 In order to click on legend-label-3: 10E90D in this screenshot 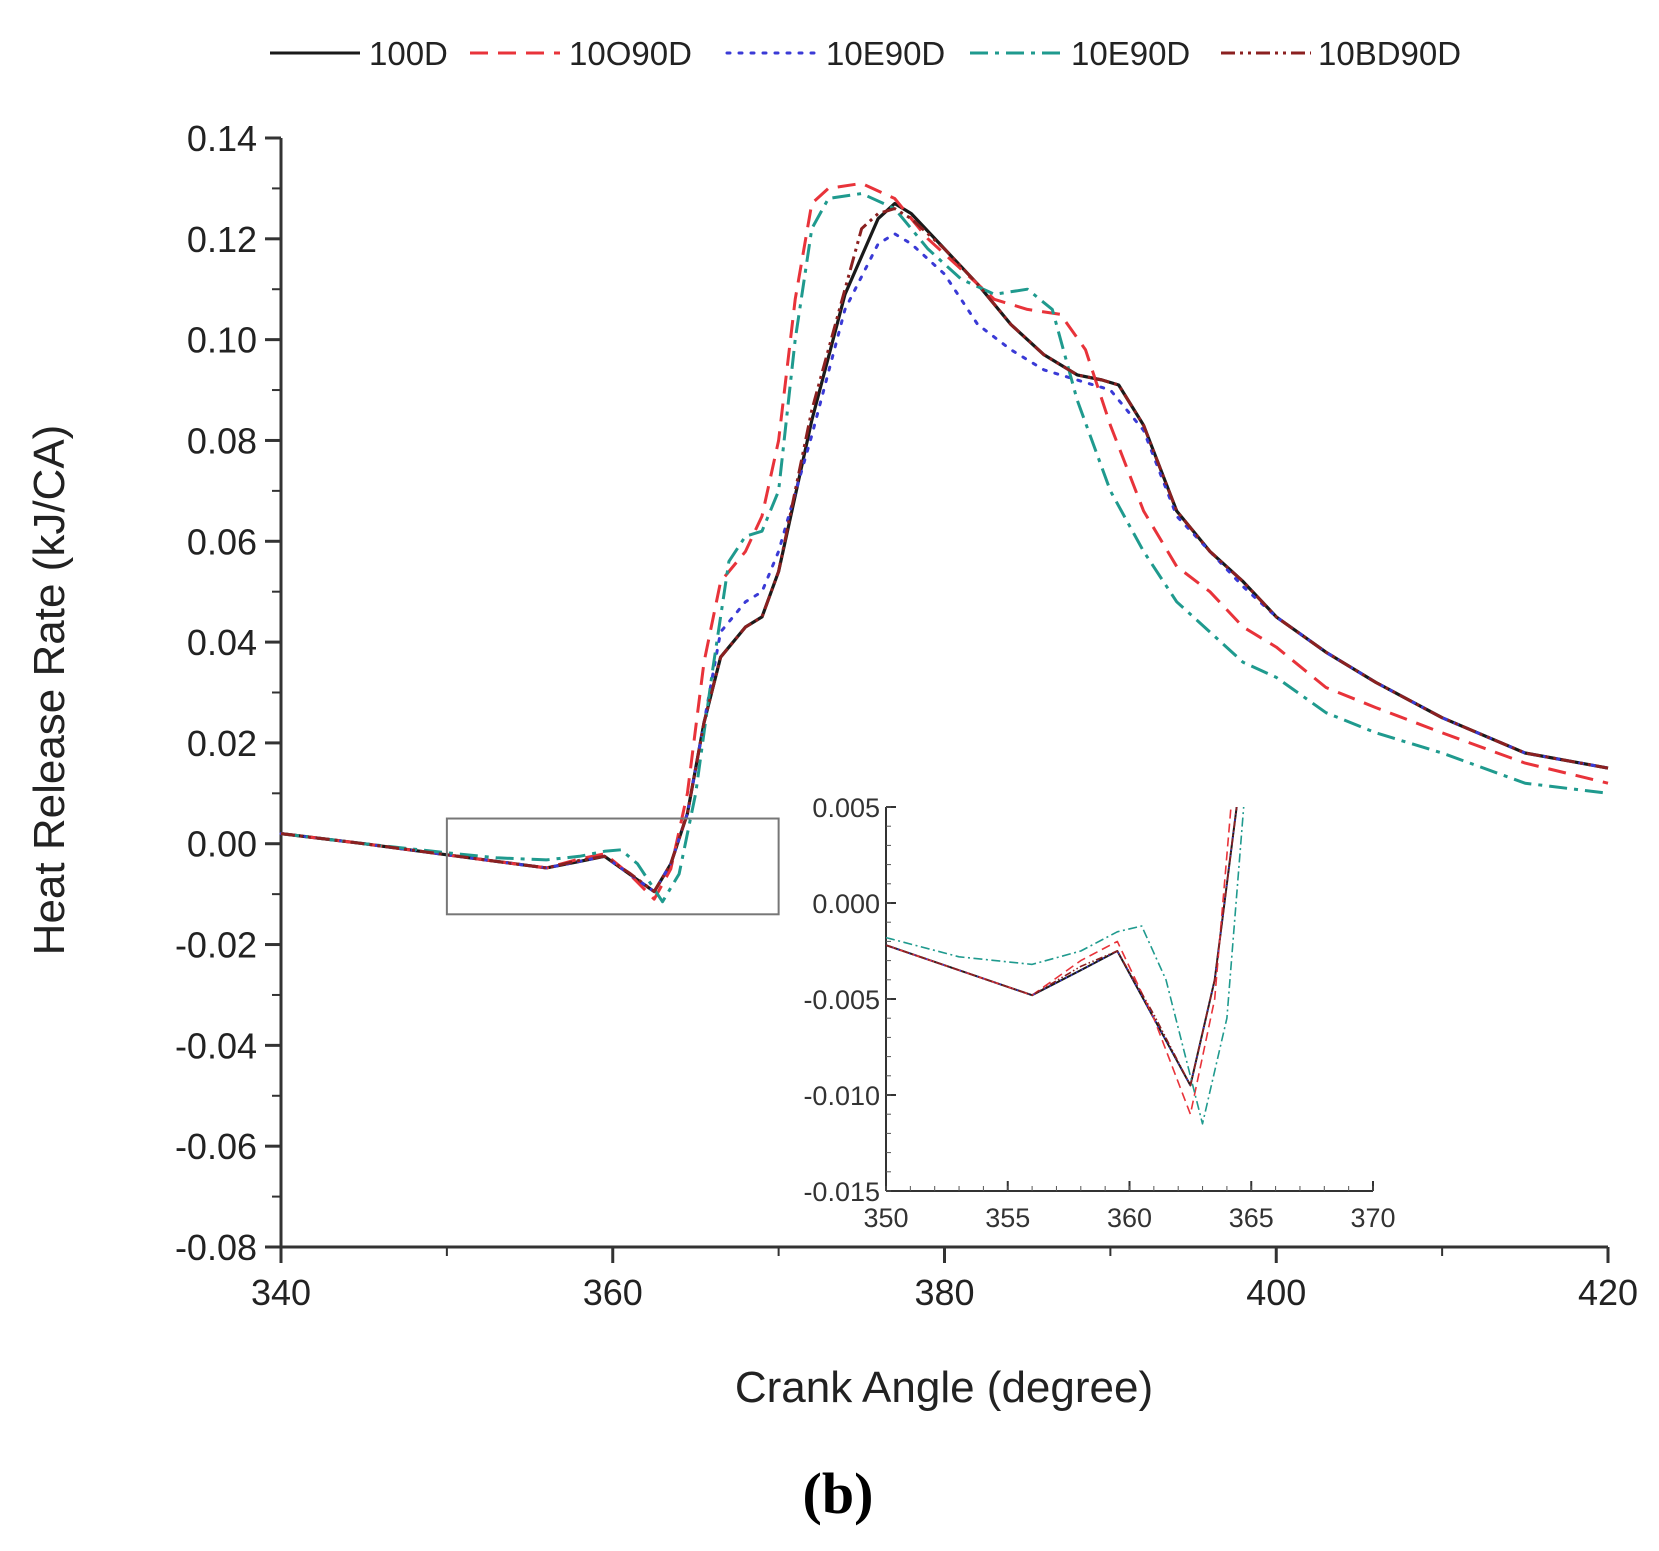, I will do `click(885, 53)`.